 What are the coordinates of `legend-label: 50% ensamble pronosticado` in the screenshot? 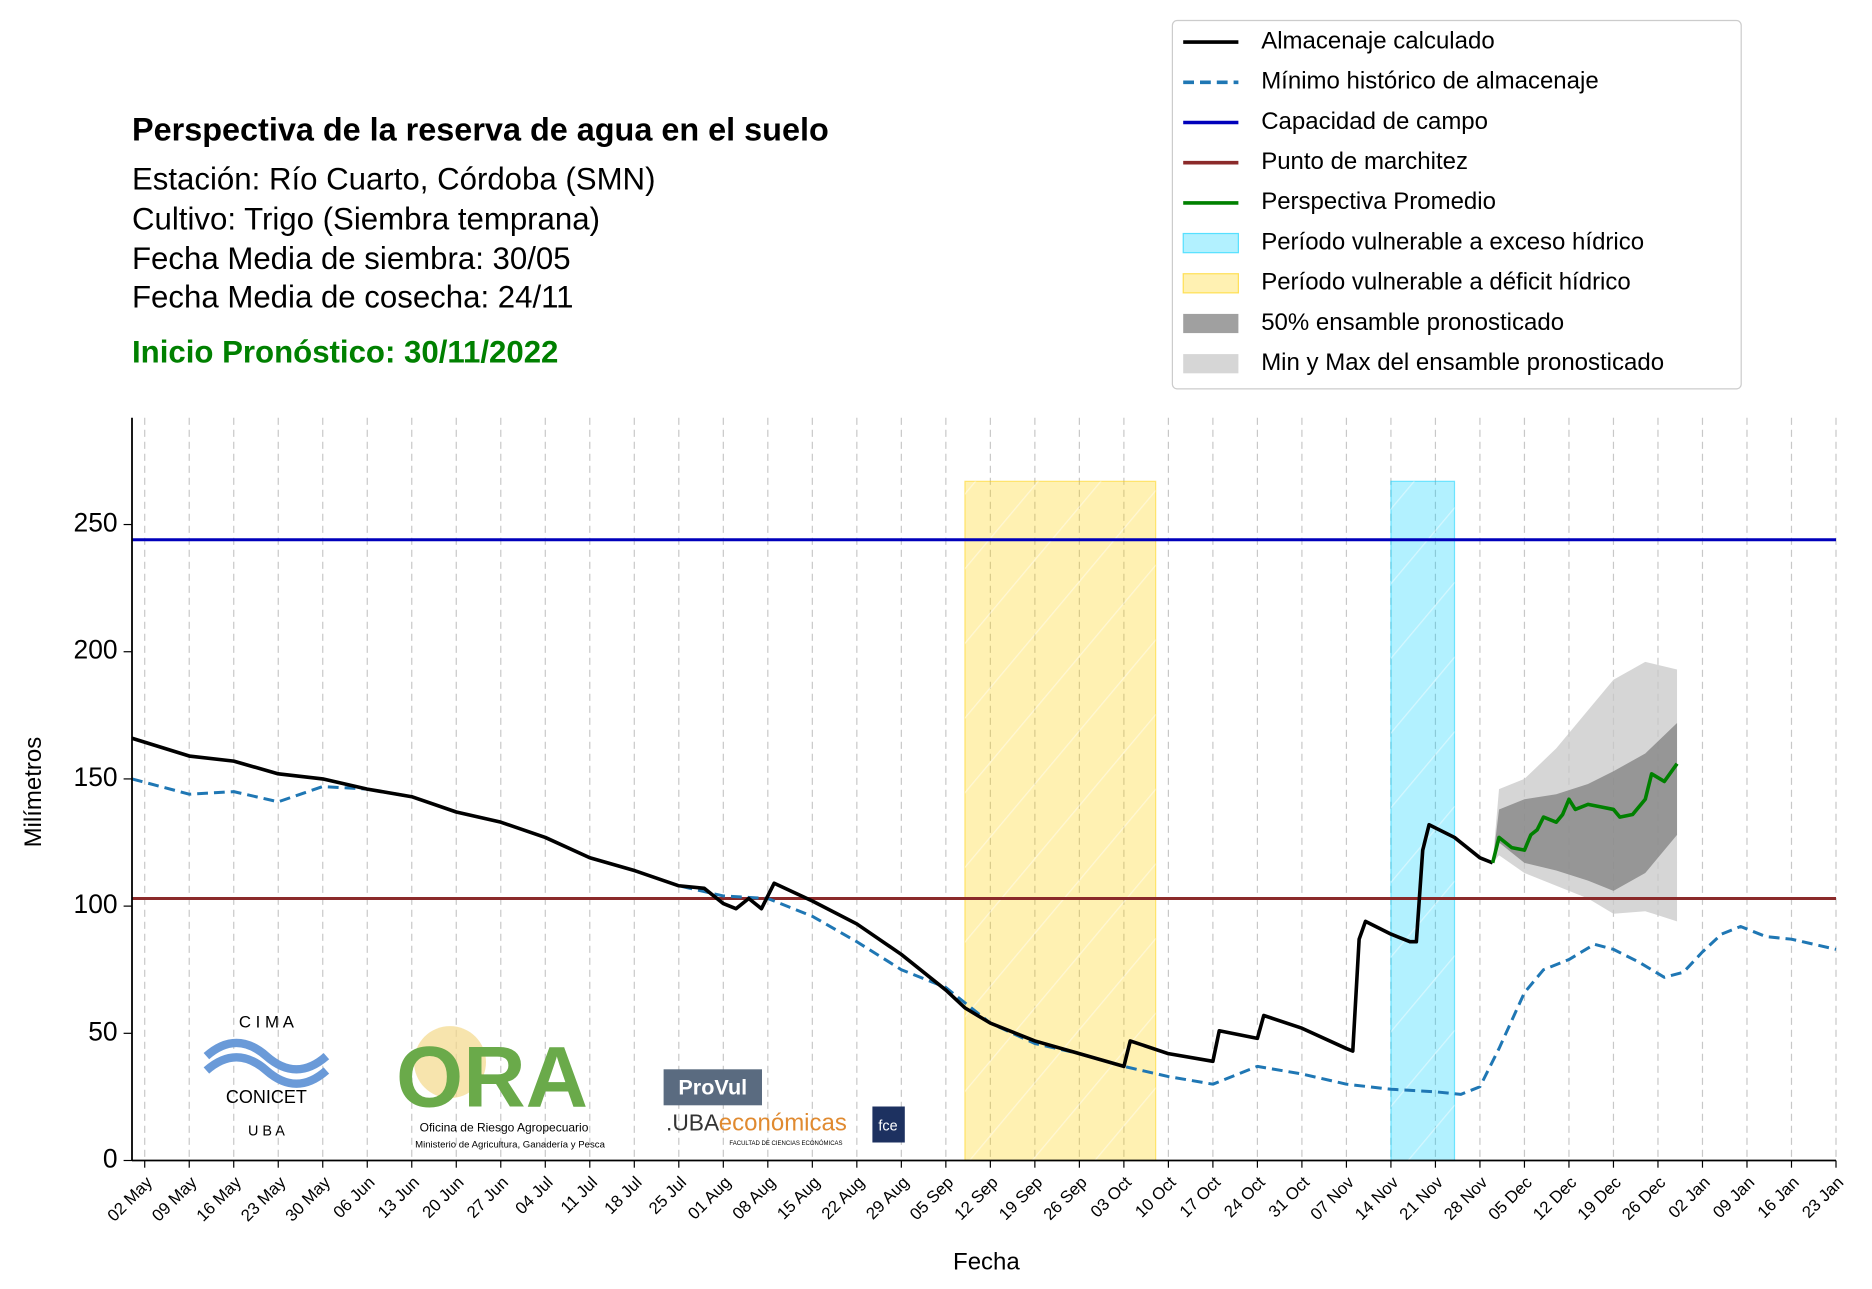 It's located at (1412, 322).